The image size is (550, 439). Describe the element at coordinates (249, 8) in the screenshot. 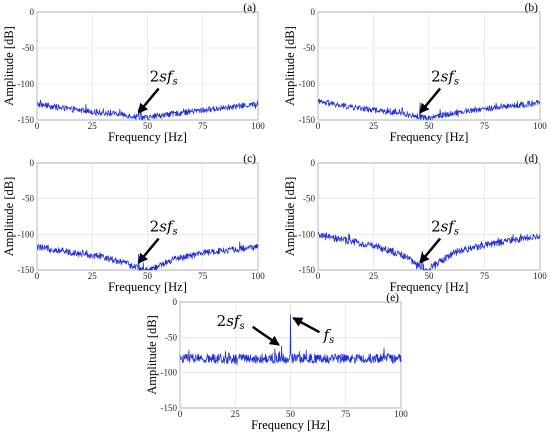

I see `panel-label: (a)` at that location.